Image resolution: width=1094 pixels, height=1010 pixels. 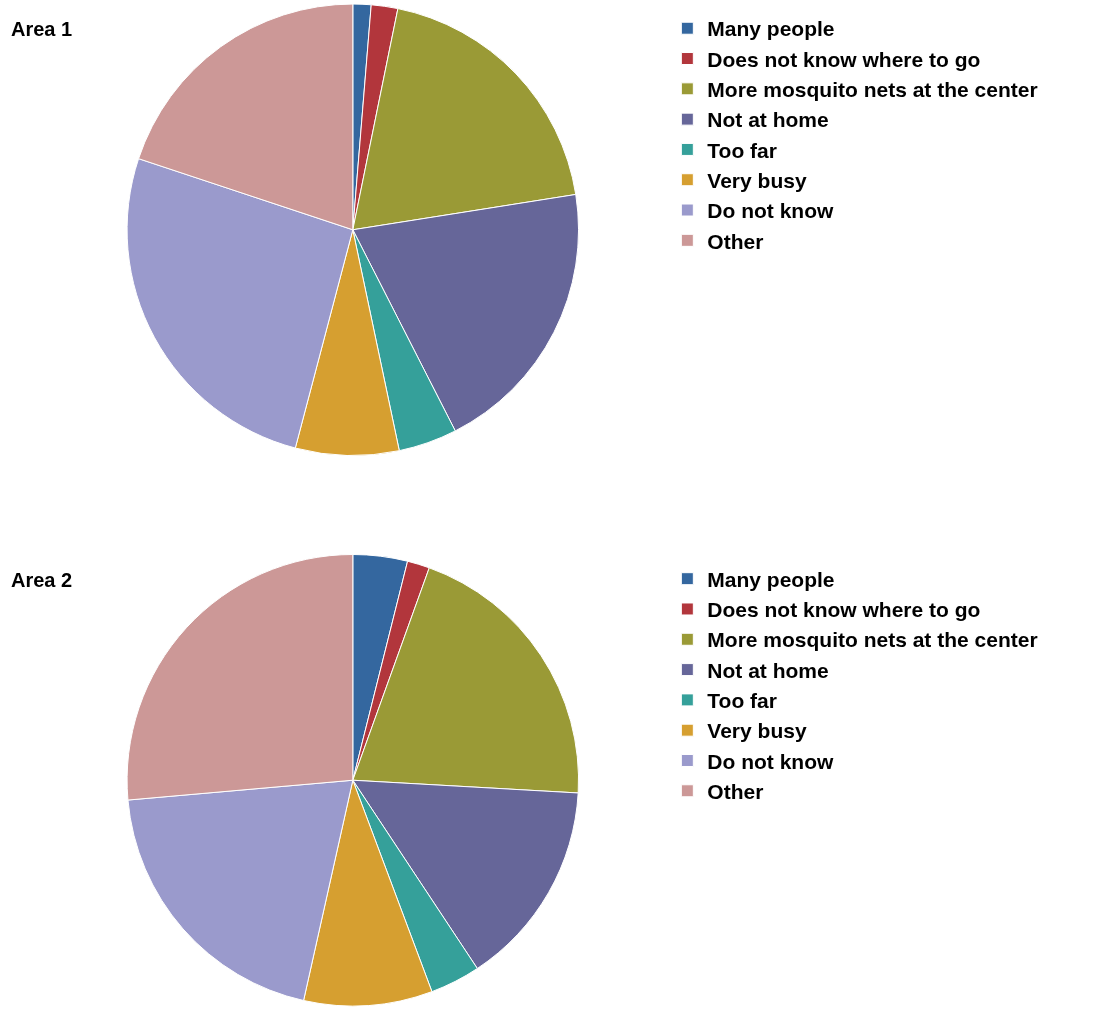 I want to click on text: Area 2, so click(x=42, y=580).